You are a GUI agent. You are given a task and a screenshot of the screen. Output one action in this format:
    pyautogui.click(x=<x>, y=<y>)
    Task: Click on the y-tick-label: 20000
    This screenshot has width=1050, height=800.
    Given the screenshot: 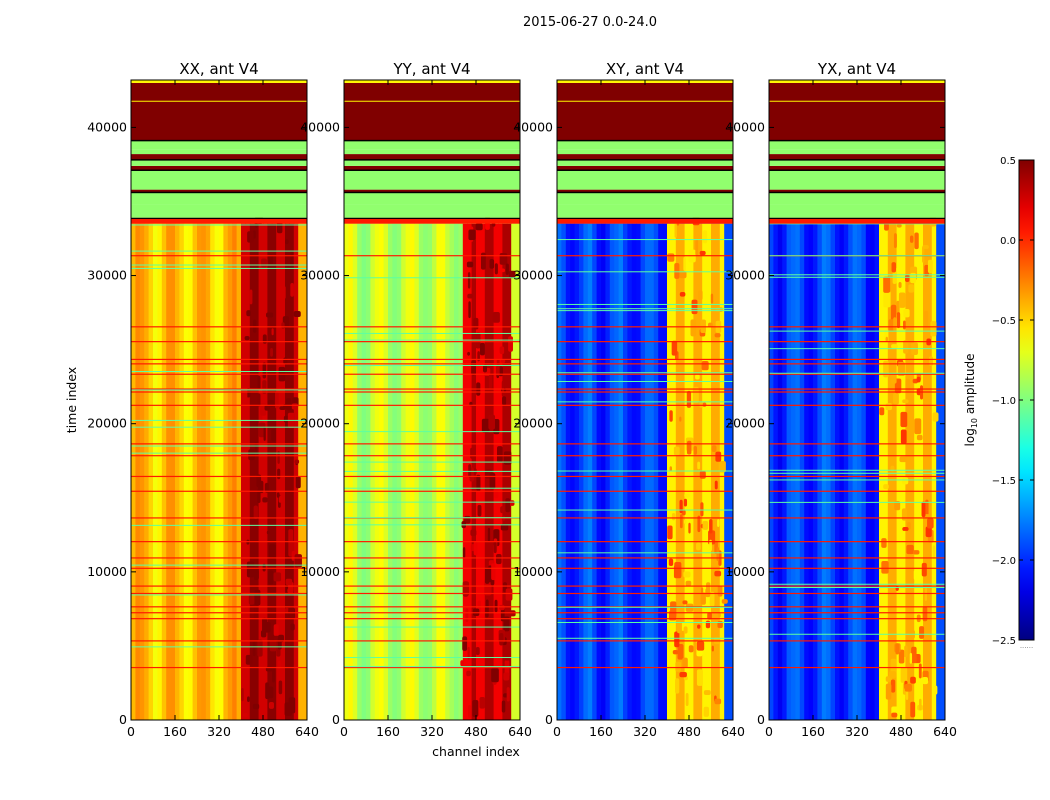 What is the action you would take?
    pyautogui.click(x=107, y=423)
    